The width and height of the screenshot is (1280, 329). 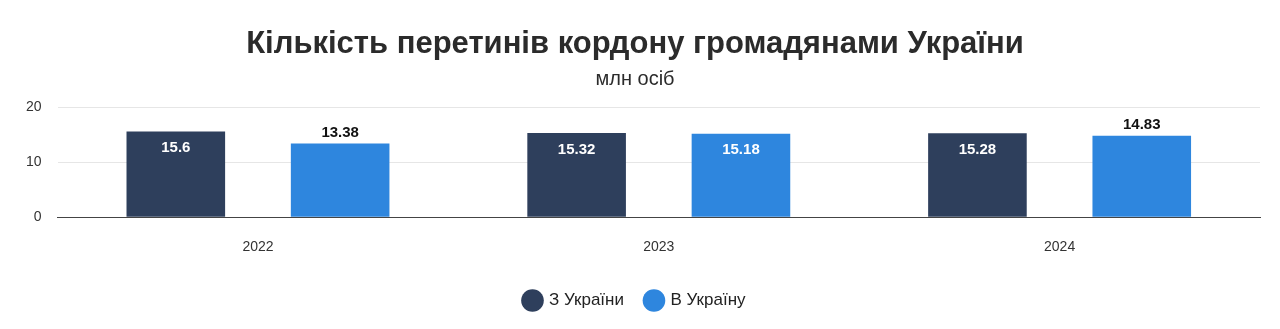 I want to click on y-tick-label: 0, so click(x=37, y=216).